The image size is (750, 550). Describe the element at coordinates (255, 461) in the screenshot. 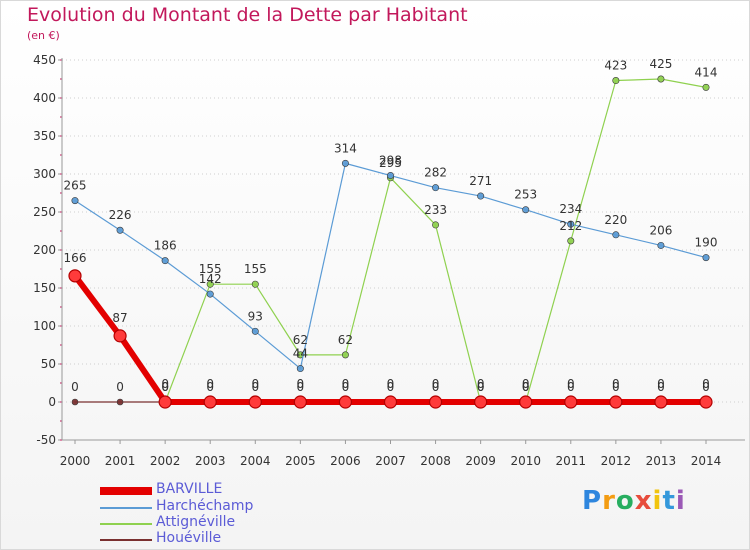

I see `x-tick-label: 2004` at that location.